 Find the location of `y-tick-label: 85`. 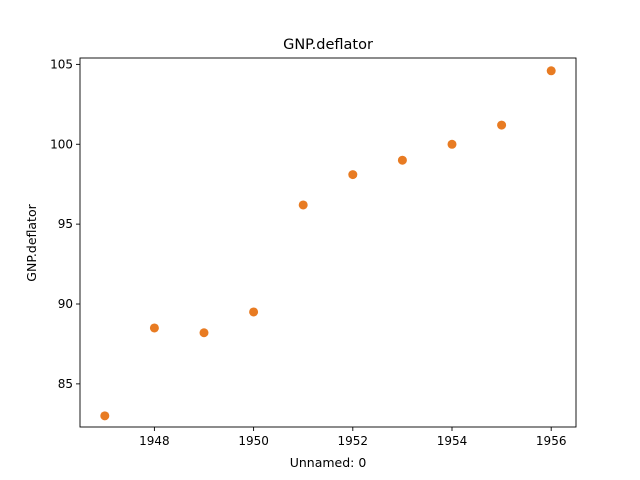

y-tick-label: 85 is located at coordinates (65, 384).